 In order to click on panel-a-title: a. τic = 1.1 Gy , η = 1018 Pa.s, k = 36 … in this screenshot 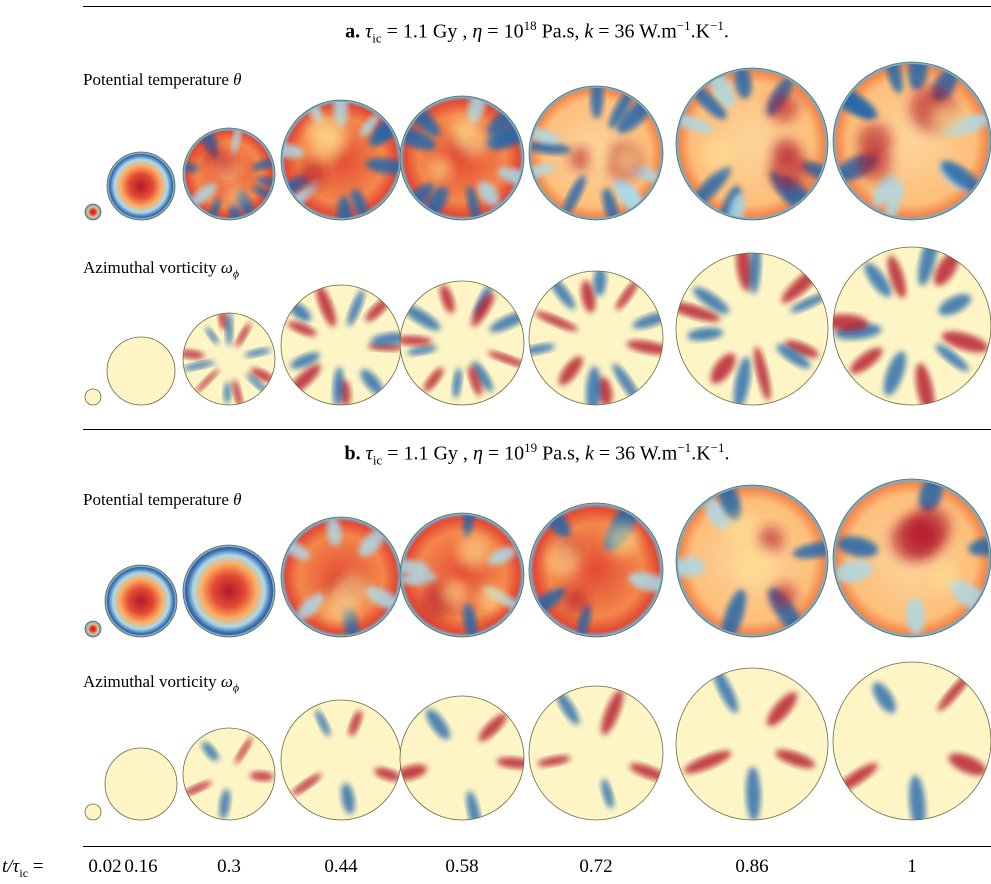, I will do `click(537, 32)`.